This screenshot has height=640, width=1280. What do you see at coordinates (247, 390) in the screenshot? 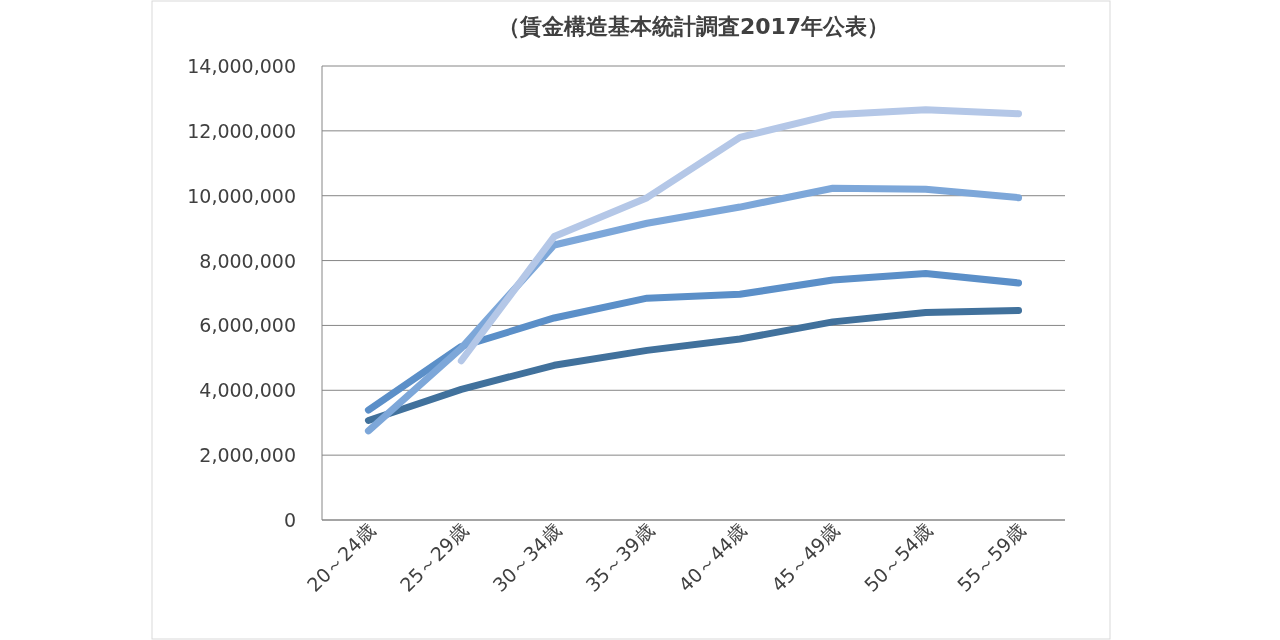
I see `y-tick-label: 4,000,000` at bounding box center [247, 390].